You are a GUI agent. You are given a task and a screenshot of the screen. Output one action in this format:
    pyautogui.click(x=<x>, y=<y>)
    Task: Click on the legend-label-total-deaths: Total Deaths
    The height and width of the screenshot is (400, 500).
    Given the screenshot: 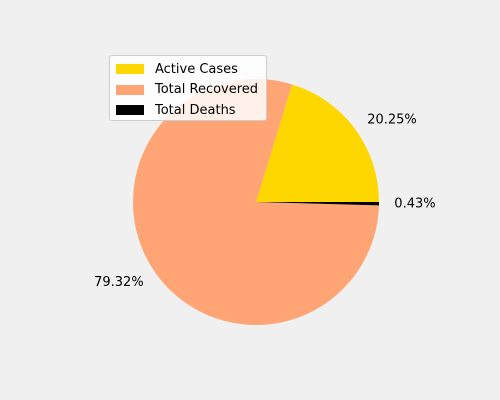 What is the action you would take?
    pyautogui.click(x=195, y=110)
    